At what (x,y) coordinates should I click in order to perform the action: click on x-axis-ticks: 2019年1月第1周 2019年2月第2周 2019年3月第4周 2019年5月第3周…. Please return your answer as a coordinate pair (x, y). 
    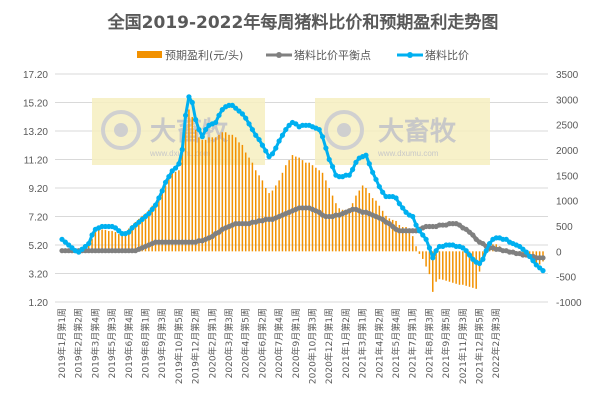
    Looking at the image, I should click on (279, 346).